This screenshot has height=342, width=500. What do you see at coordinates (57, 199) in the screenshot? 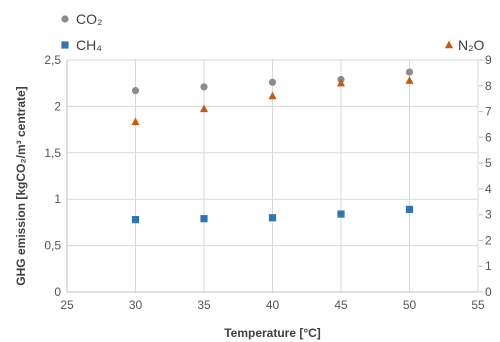
I see `y-tick-label: 1` at bounding box center [57, 199].